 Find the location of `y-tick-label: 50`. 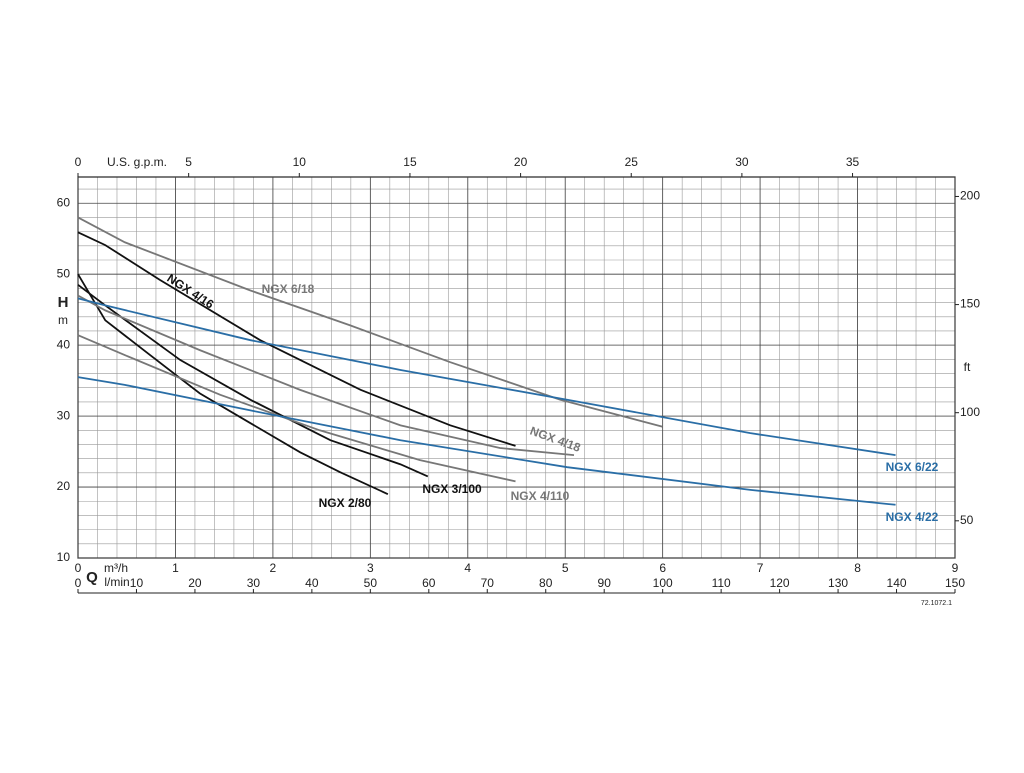

y-tick-label: 50 is located at coordinates (64, 273).